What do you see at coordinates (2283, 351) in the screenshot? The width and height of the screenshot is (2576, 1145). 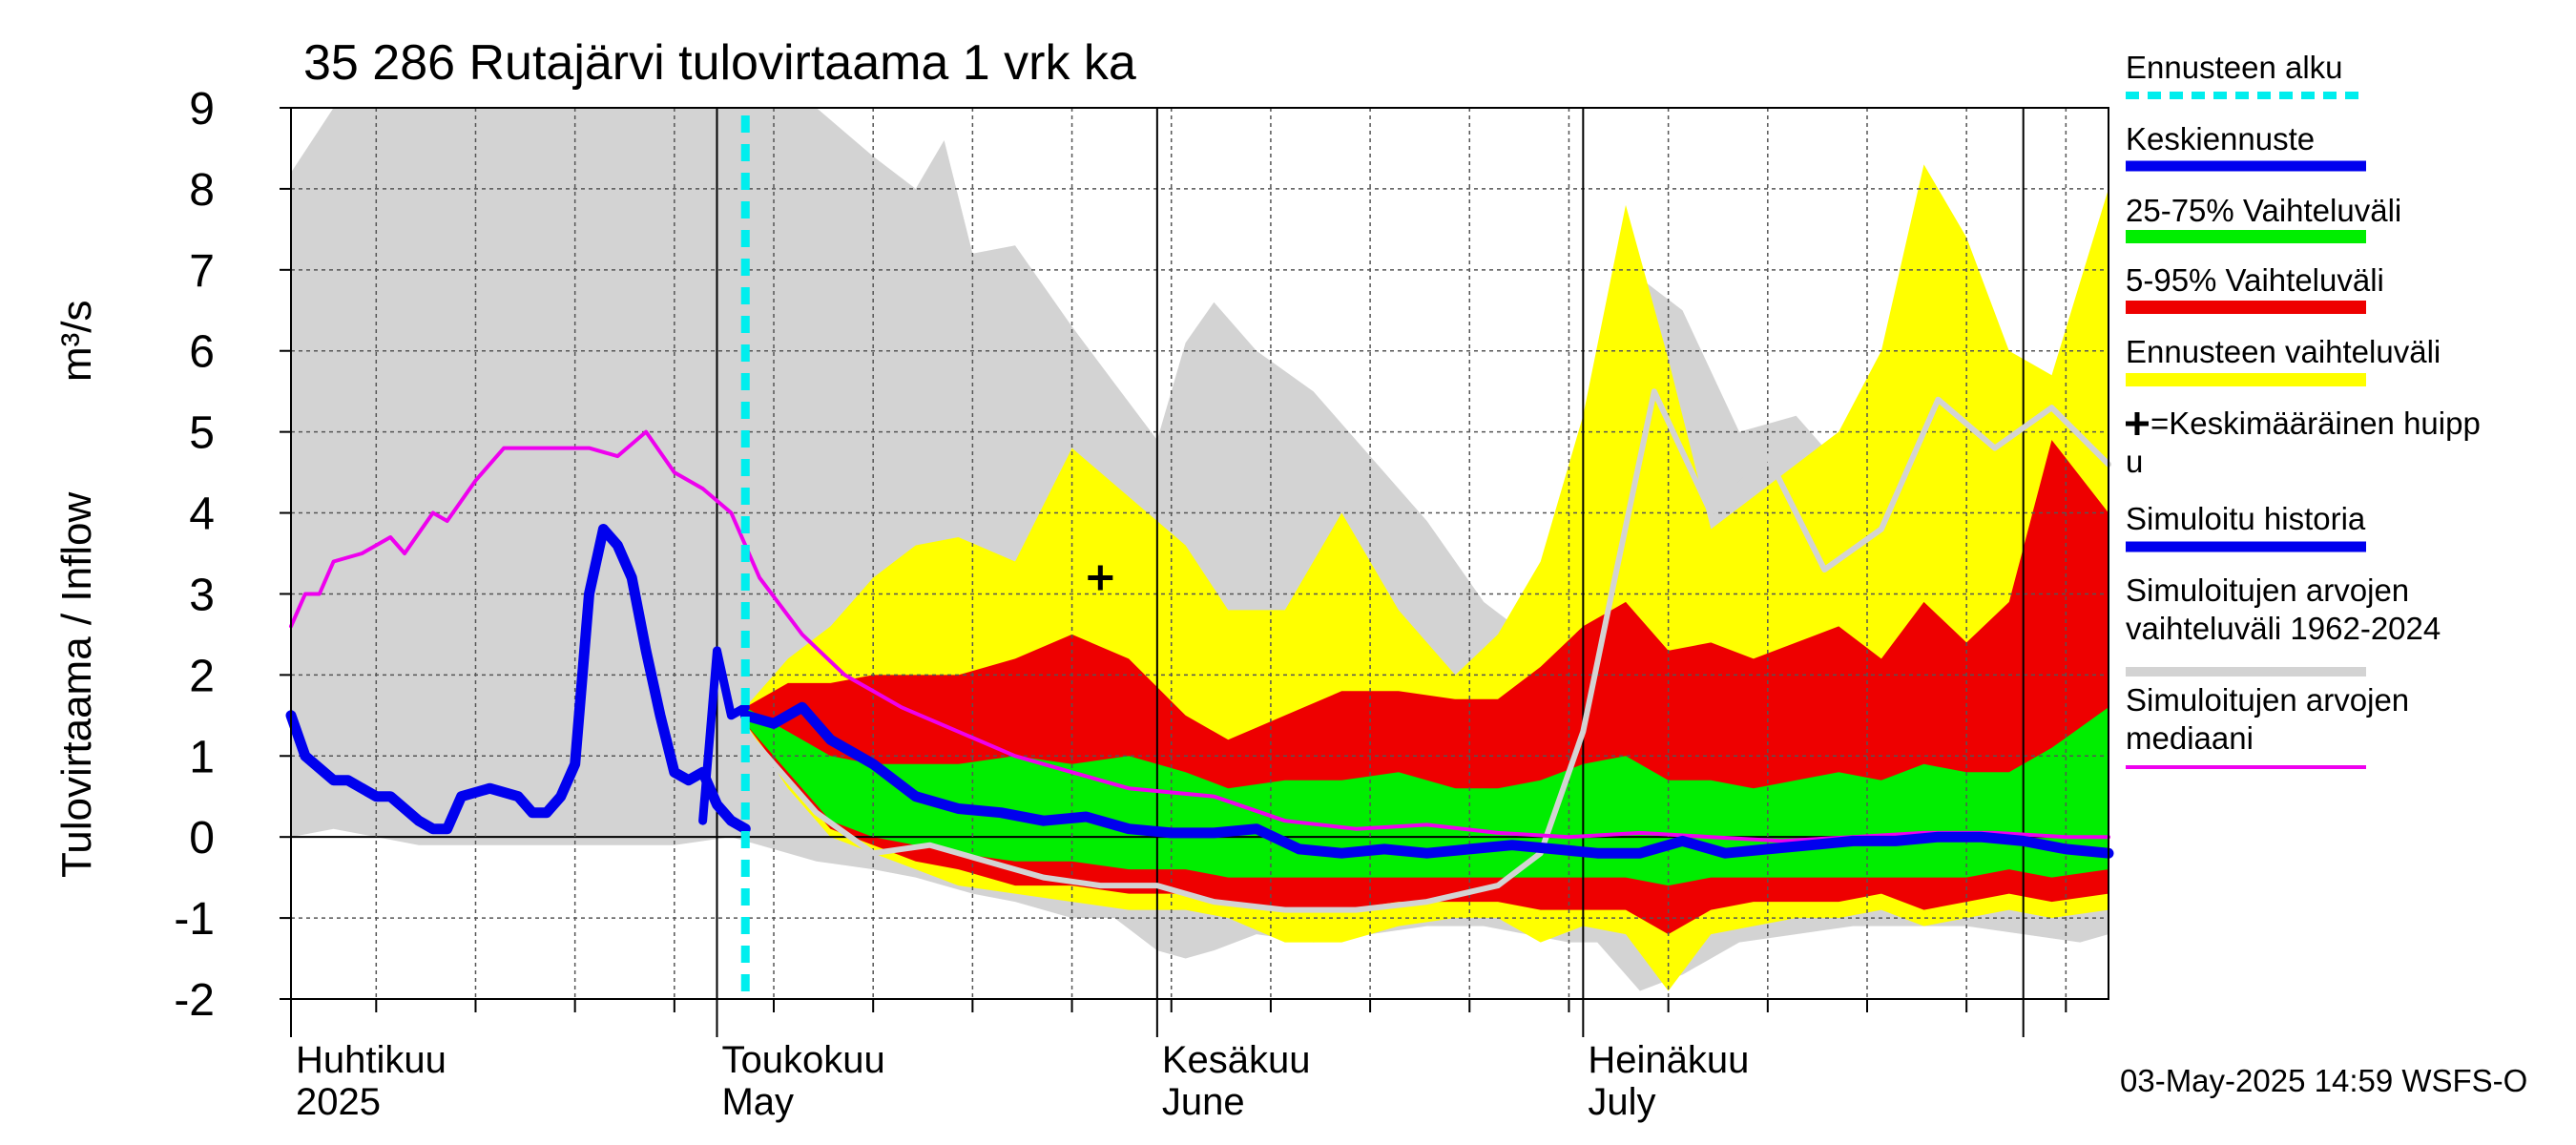 I see `legend-label: Ennusteen vaihteluväli` at bounding box center [2283, 351].